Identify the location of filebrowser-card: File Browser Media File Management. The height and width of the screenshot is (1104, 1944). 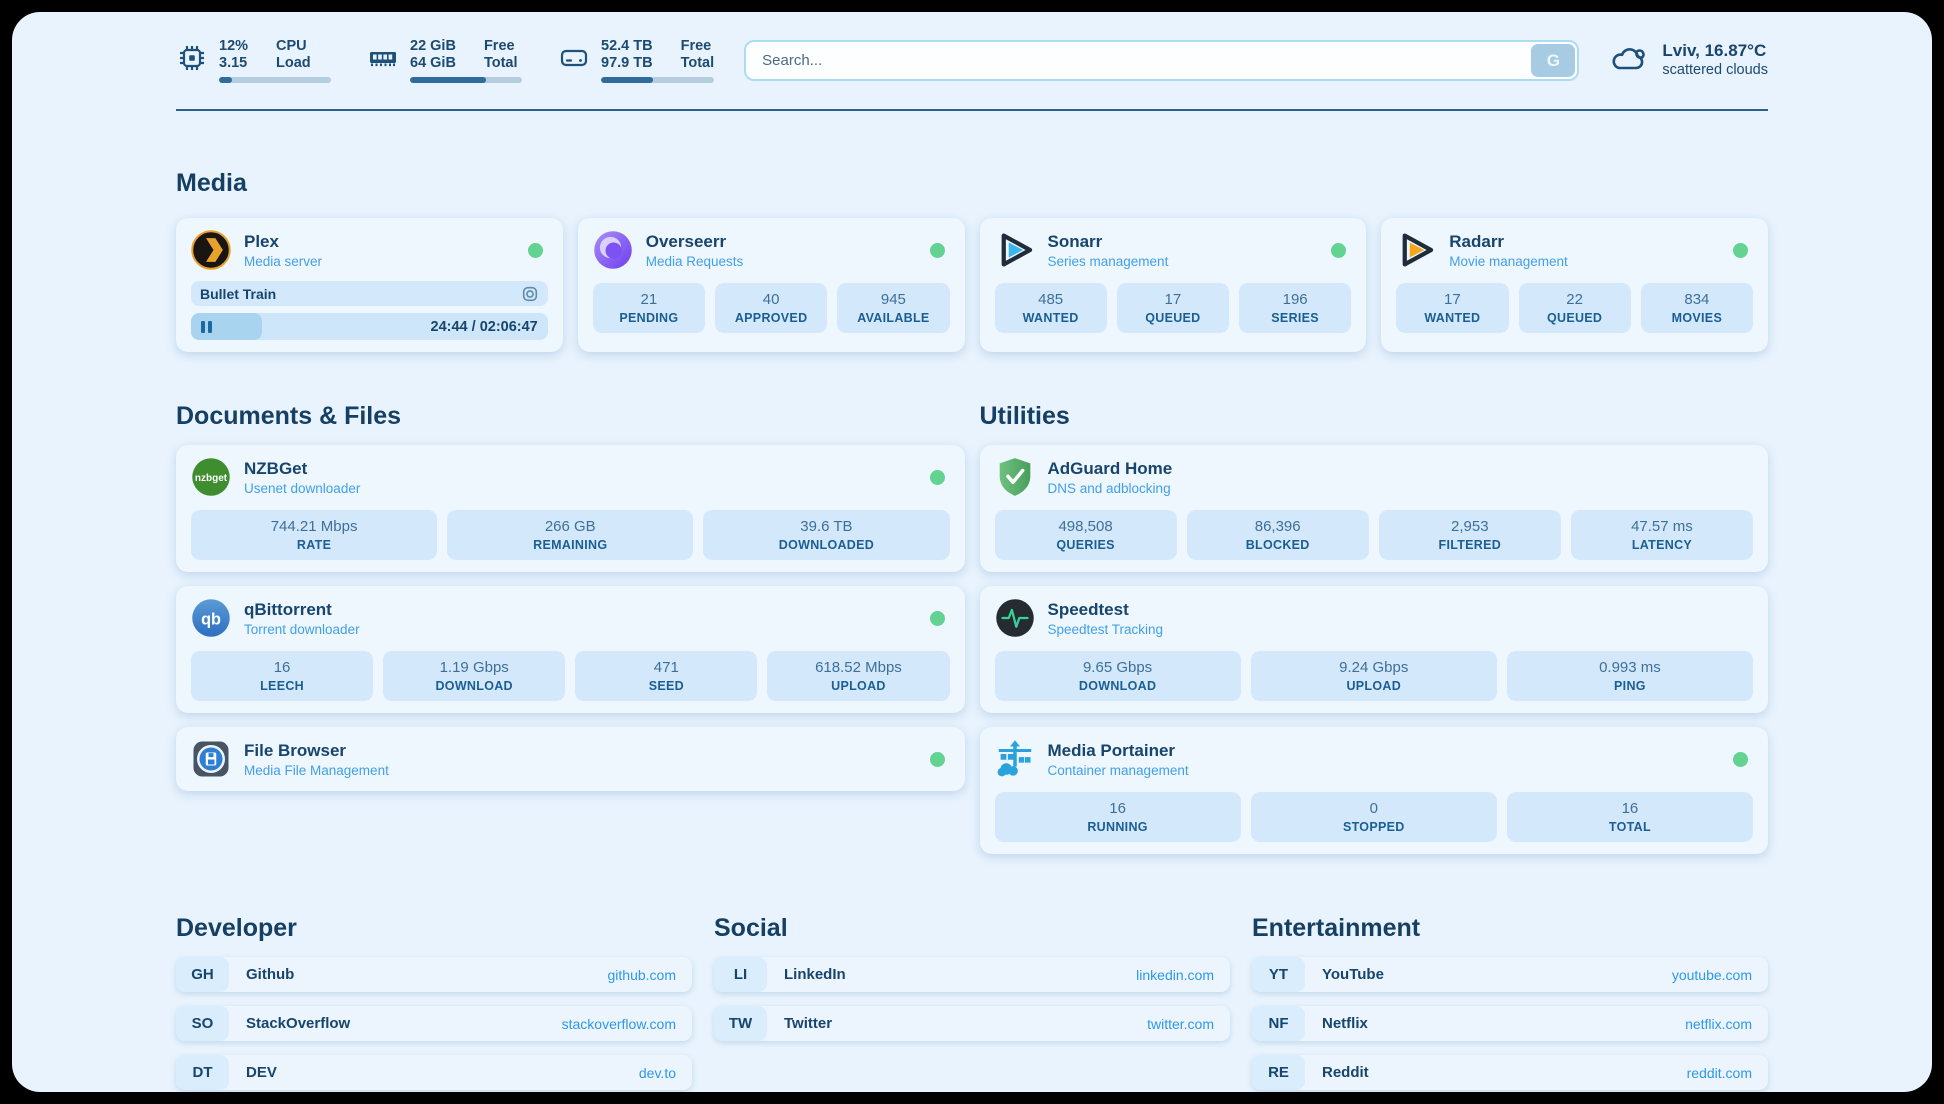
(570, 759).